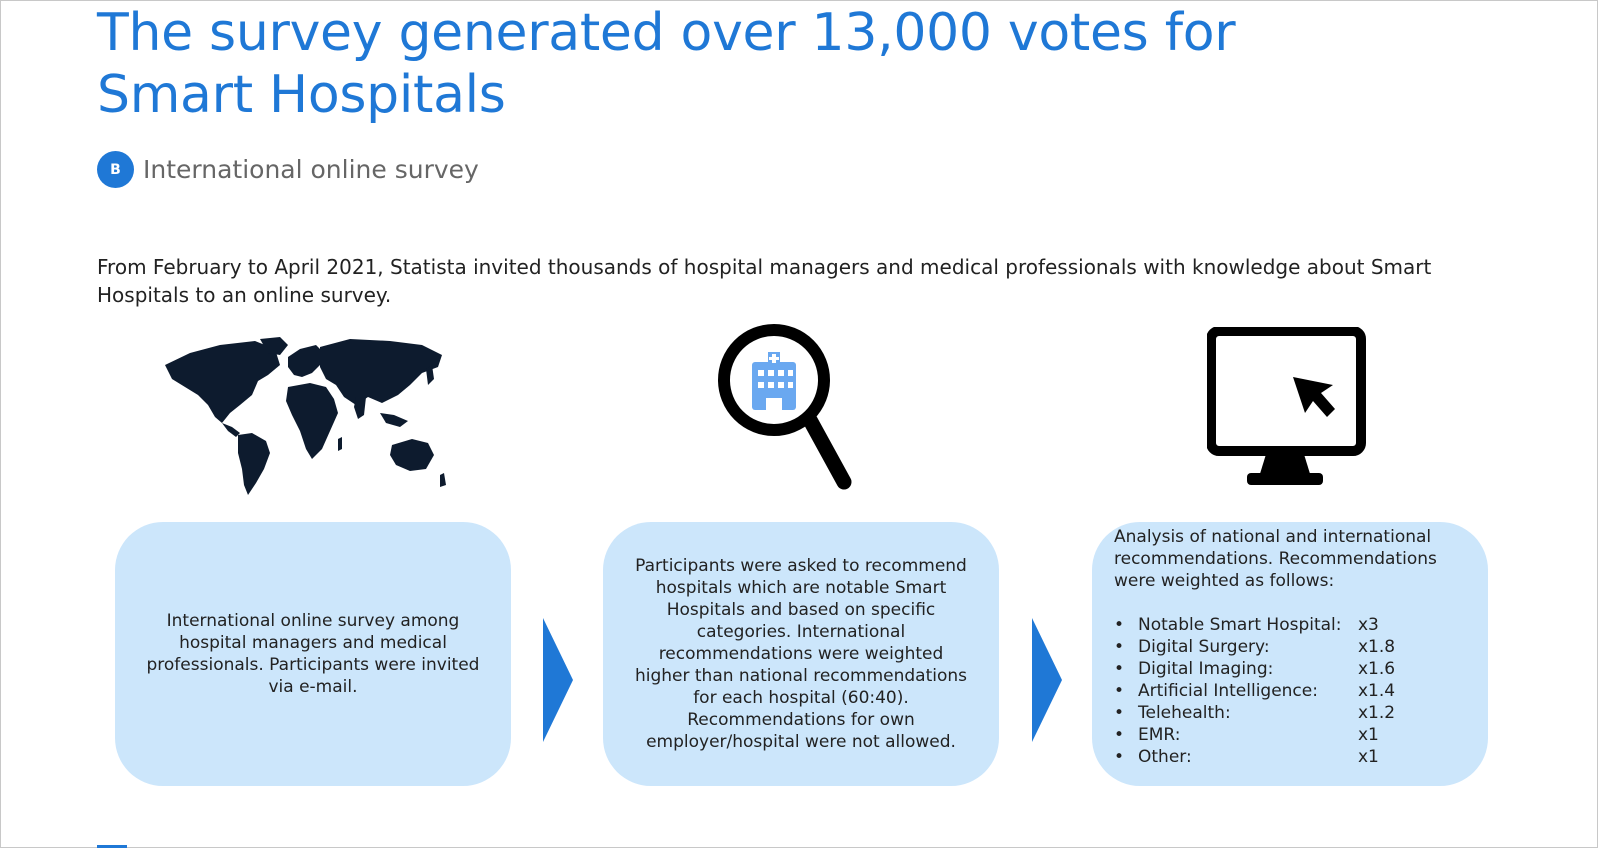  I want to click on section-subtitle: International online survey, so click(311, 169).